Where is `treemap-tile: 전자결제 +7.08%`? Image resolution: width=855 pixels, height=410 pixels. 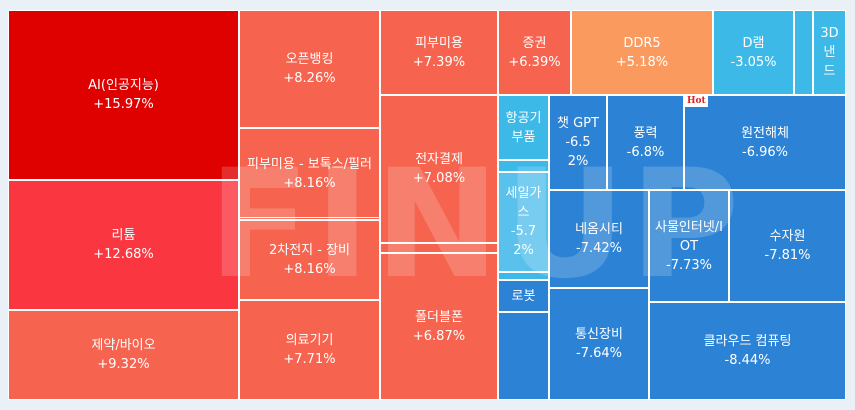 treemap-tile: 전자결제 +7.08% is located at coordinates (439, 169).